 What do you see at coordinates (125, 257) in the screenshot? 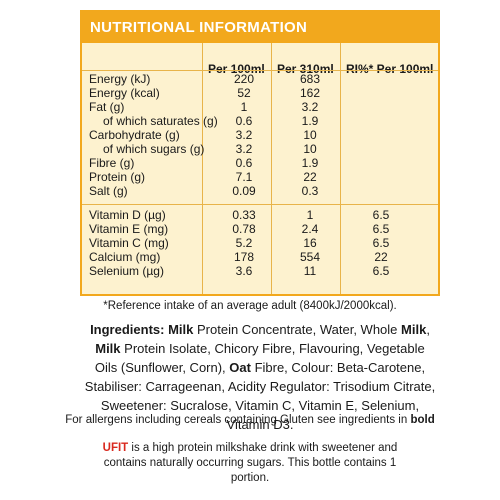
I see `nutrient-label: Calcium (mg)` at bounding box center [125, 257].